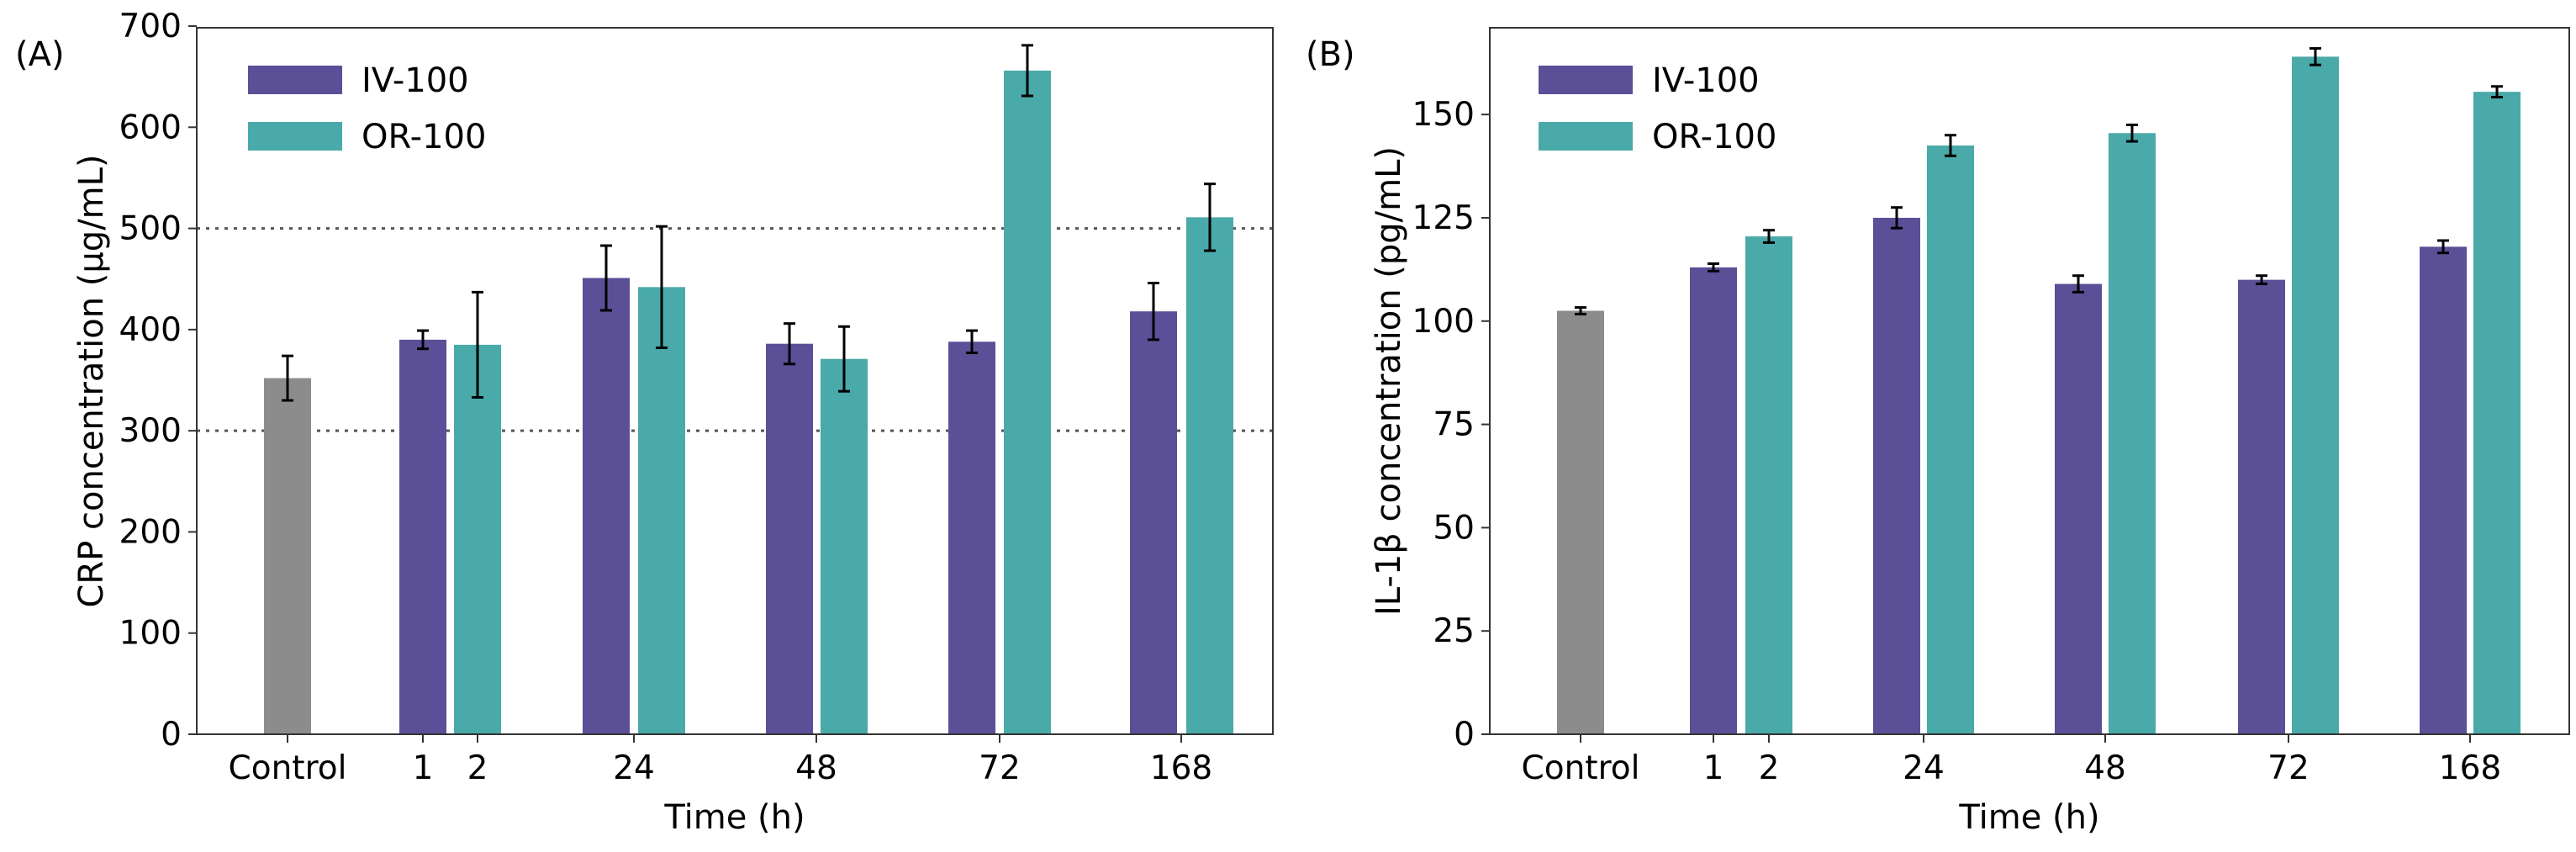 This screenshot has width=2576, height=852. I want to click on panel-a-x-axis-label: Time (h), so click(734, 817).